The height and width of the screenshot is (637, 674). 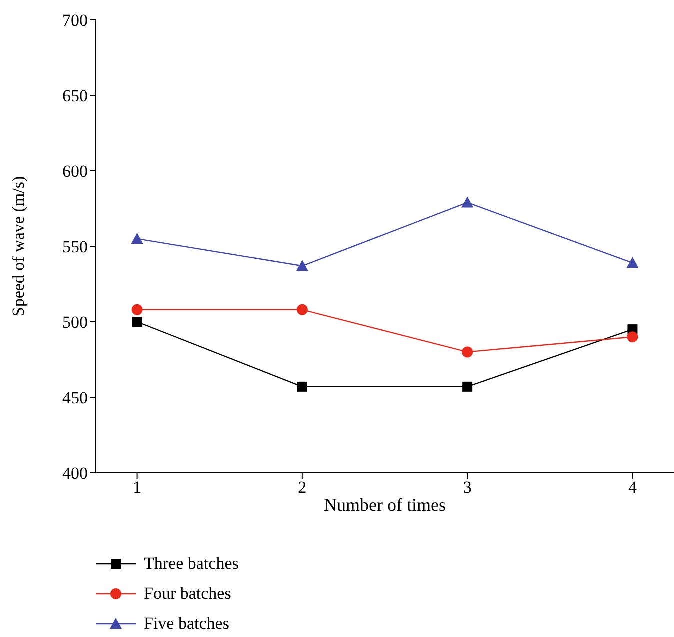 I want to click on legend-label: Five batches, so click(x=187, y=624).